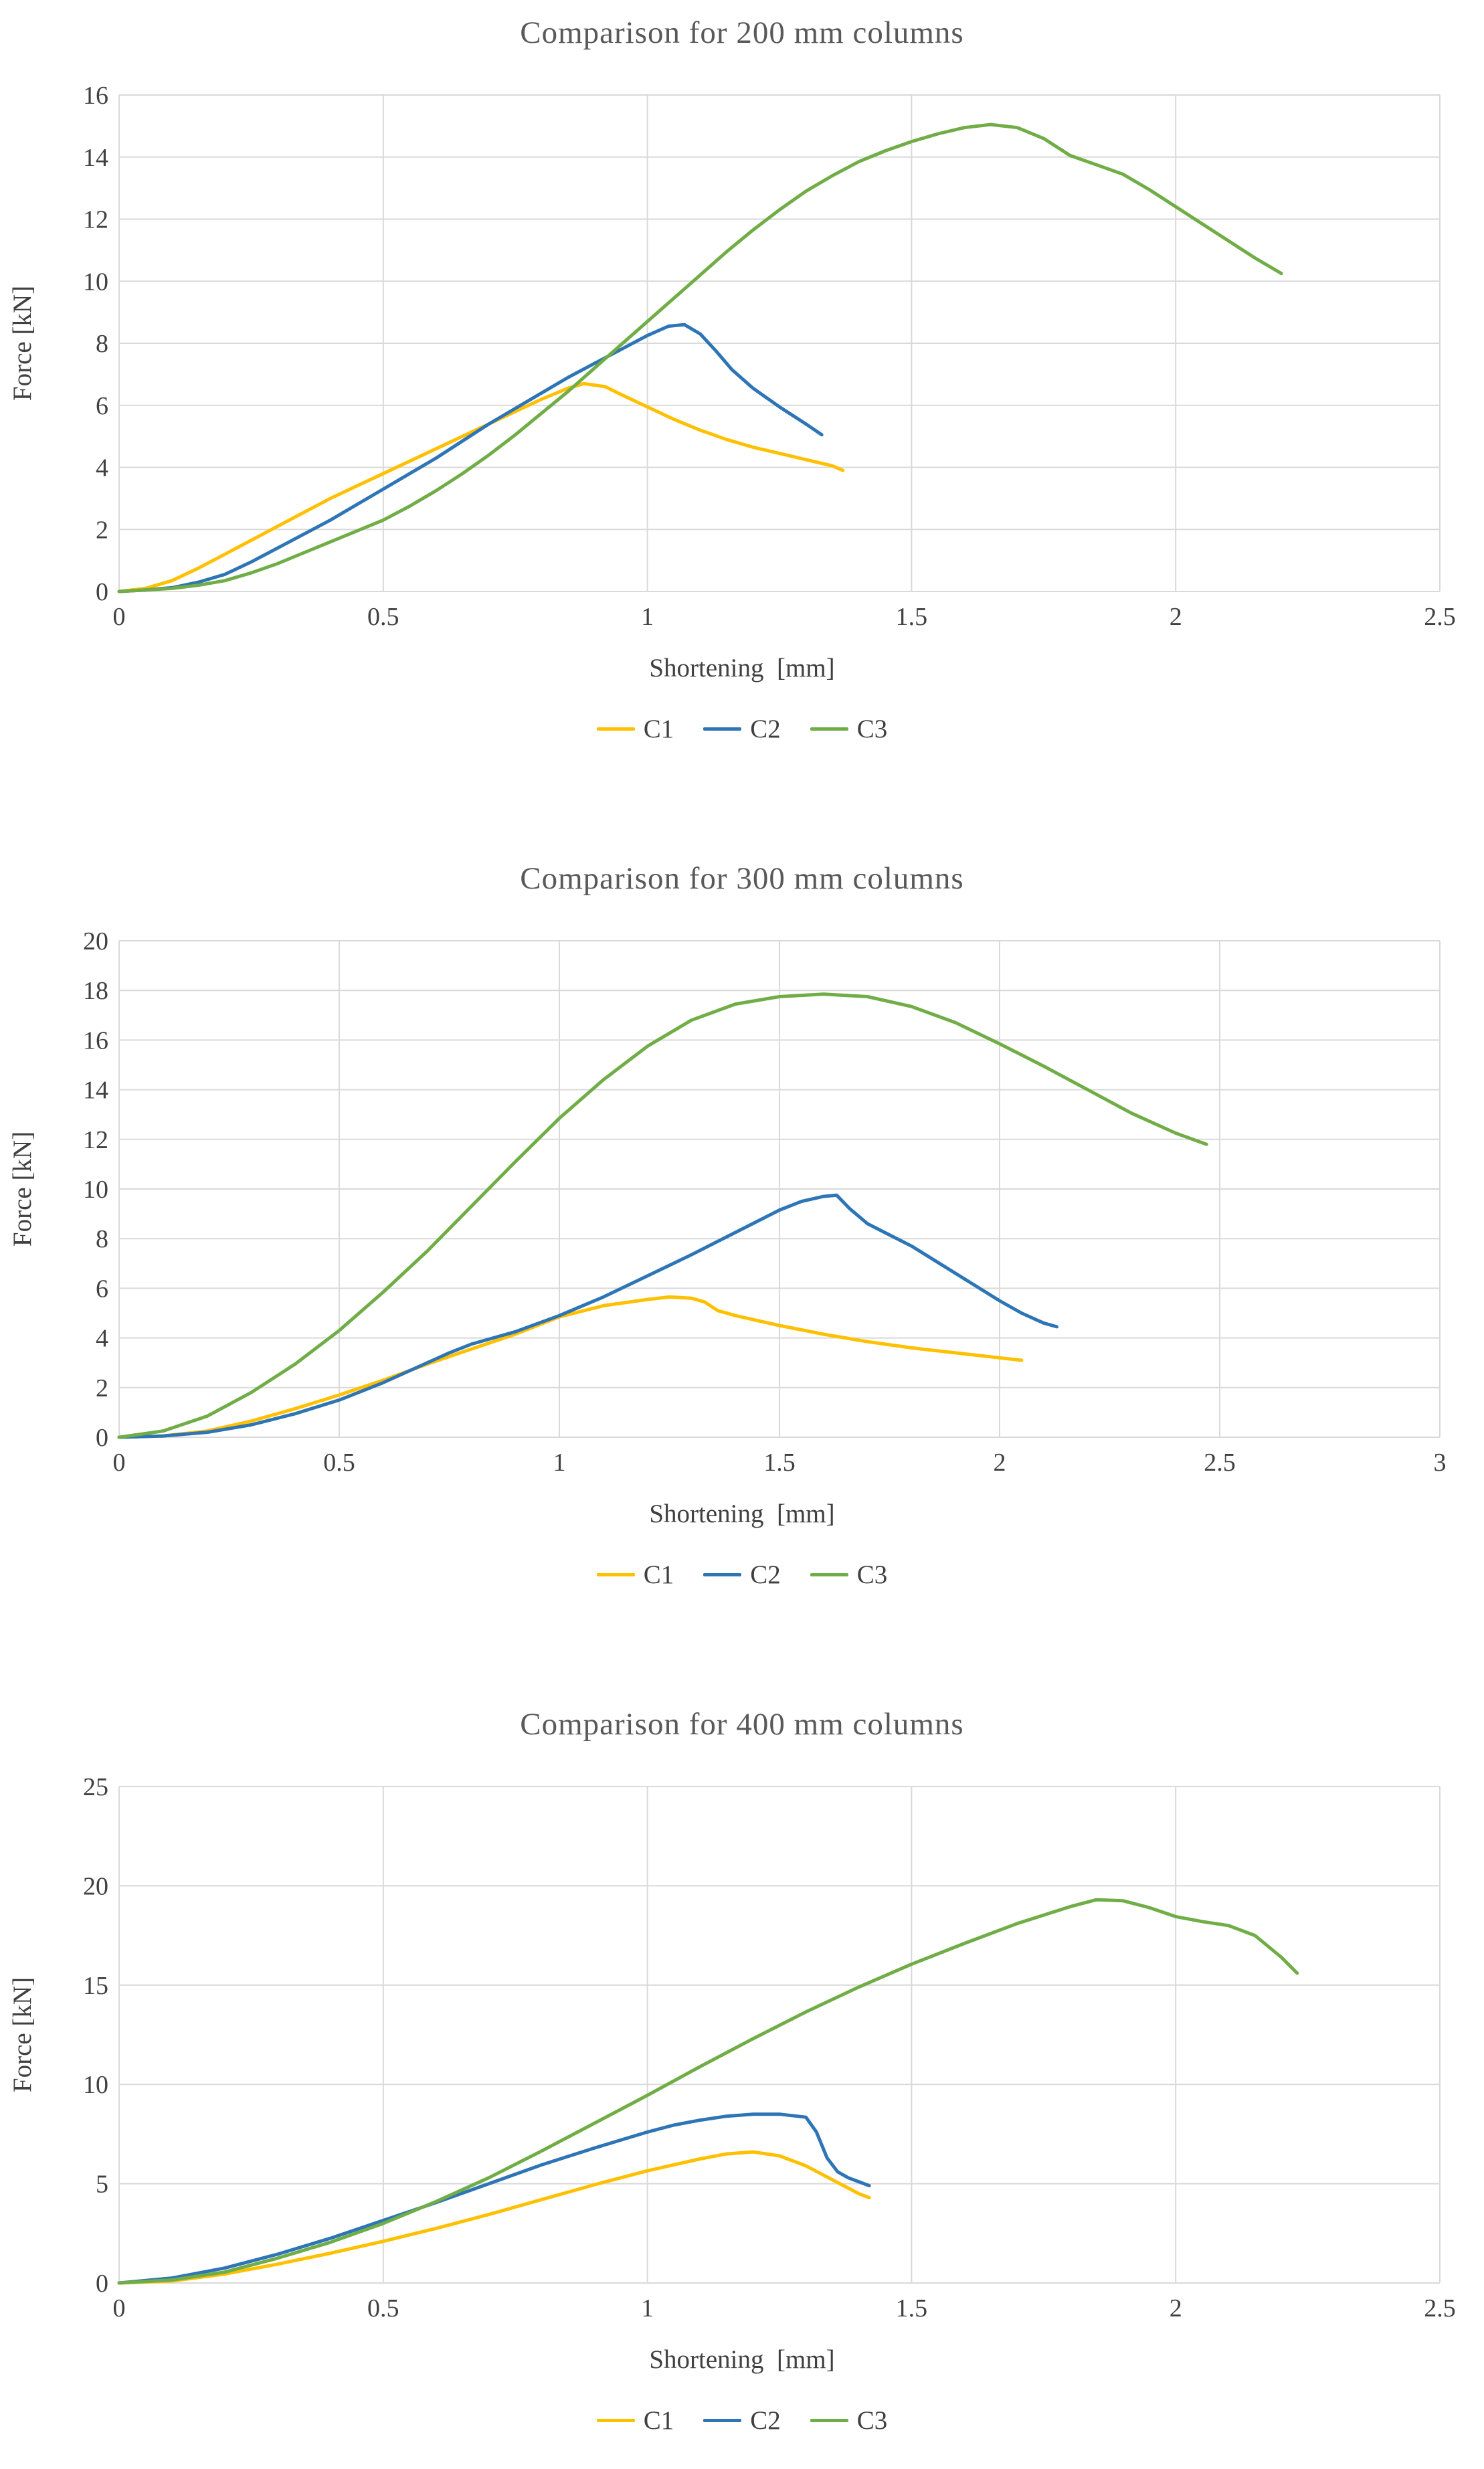 The width and height of the screenshot is (1484, 2469). I want to click on legend-300mm: C1 C2 C3, so click(742, 1575).